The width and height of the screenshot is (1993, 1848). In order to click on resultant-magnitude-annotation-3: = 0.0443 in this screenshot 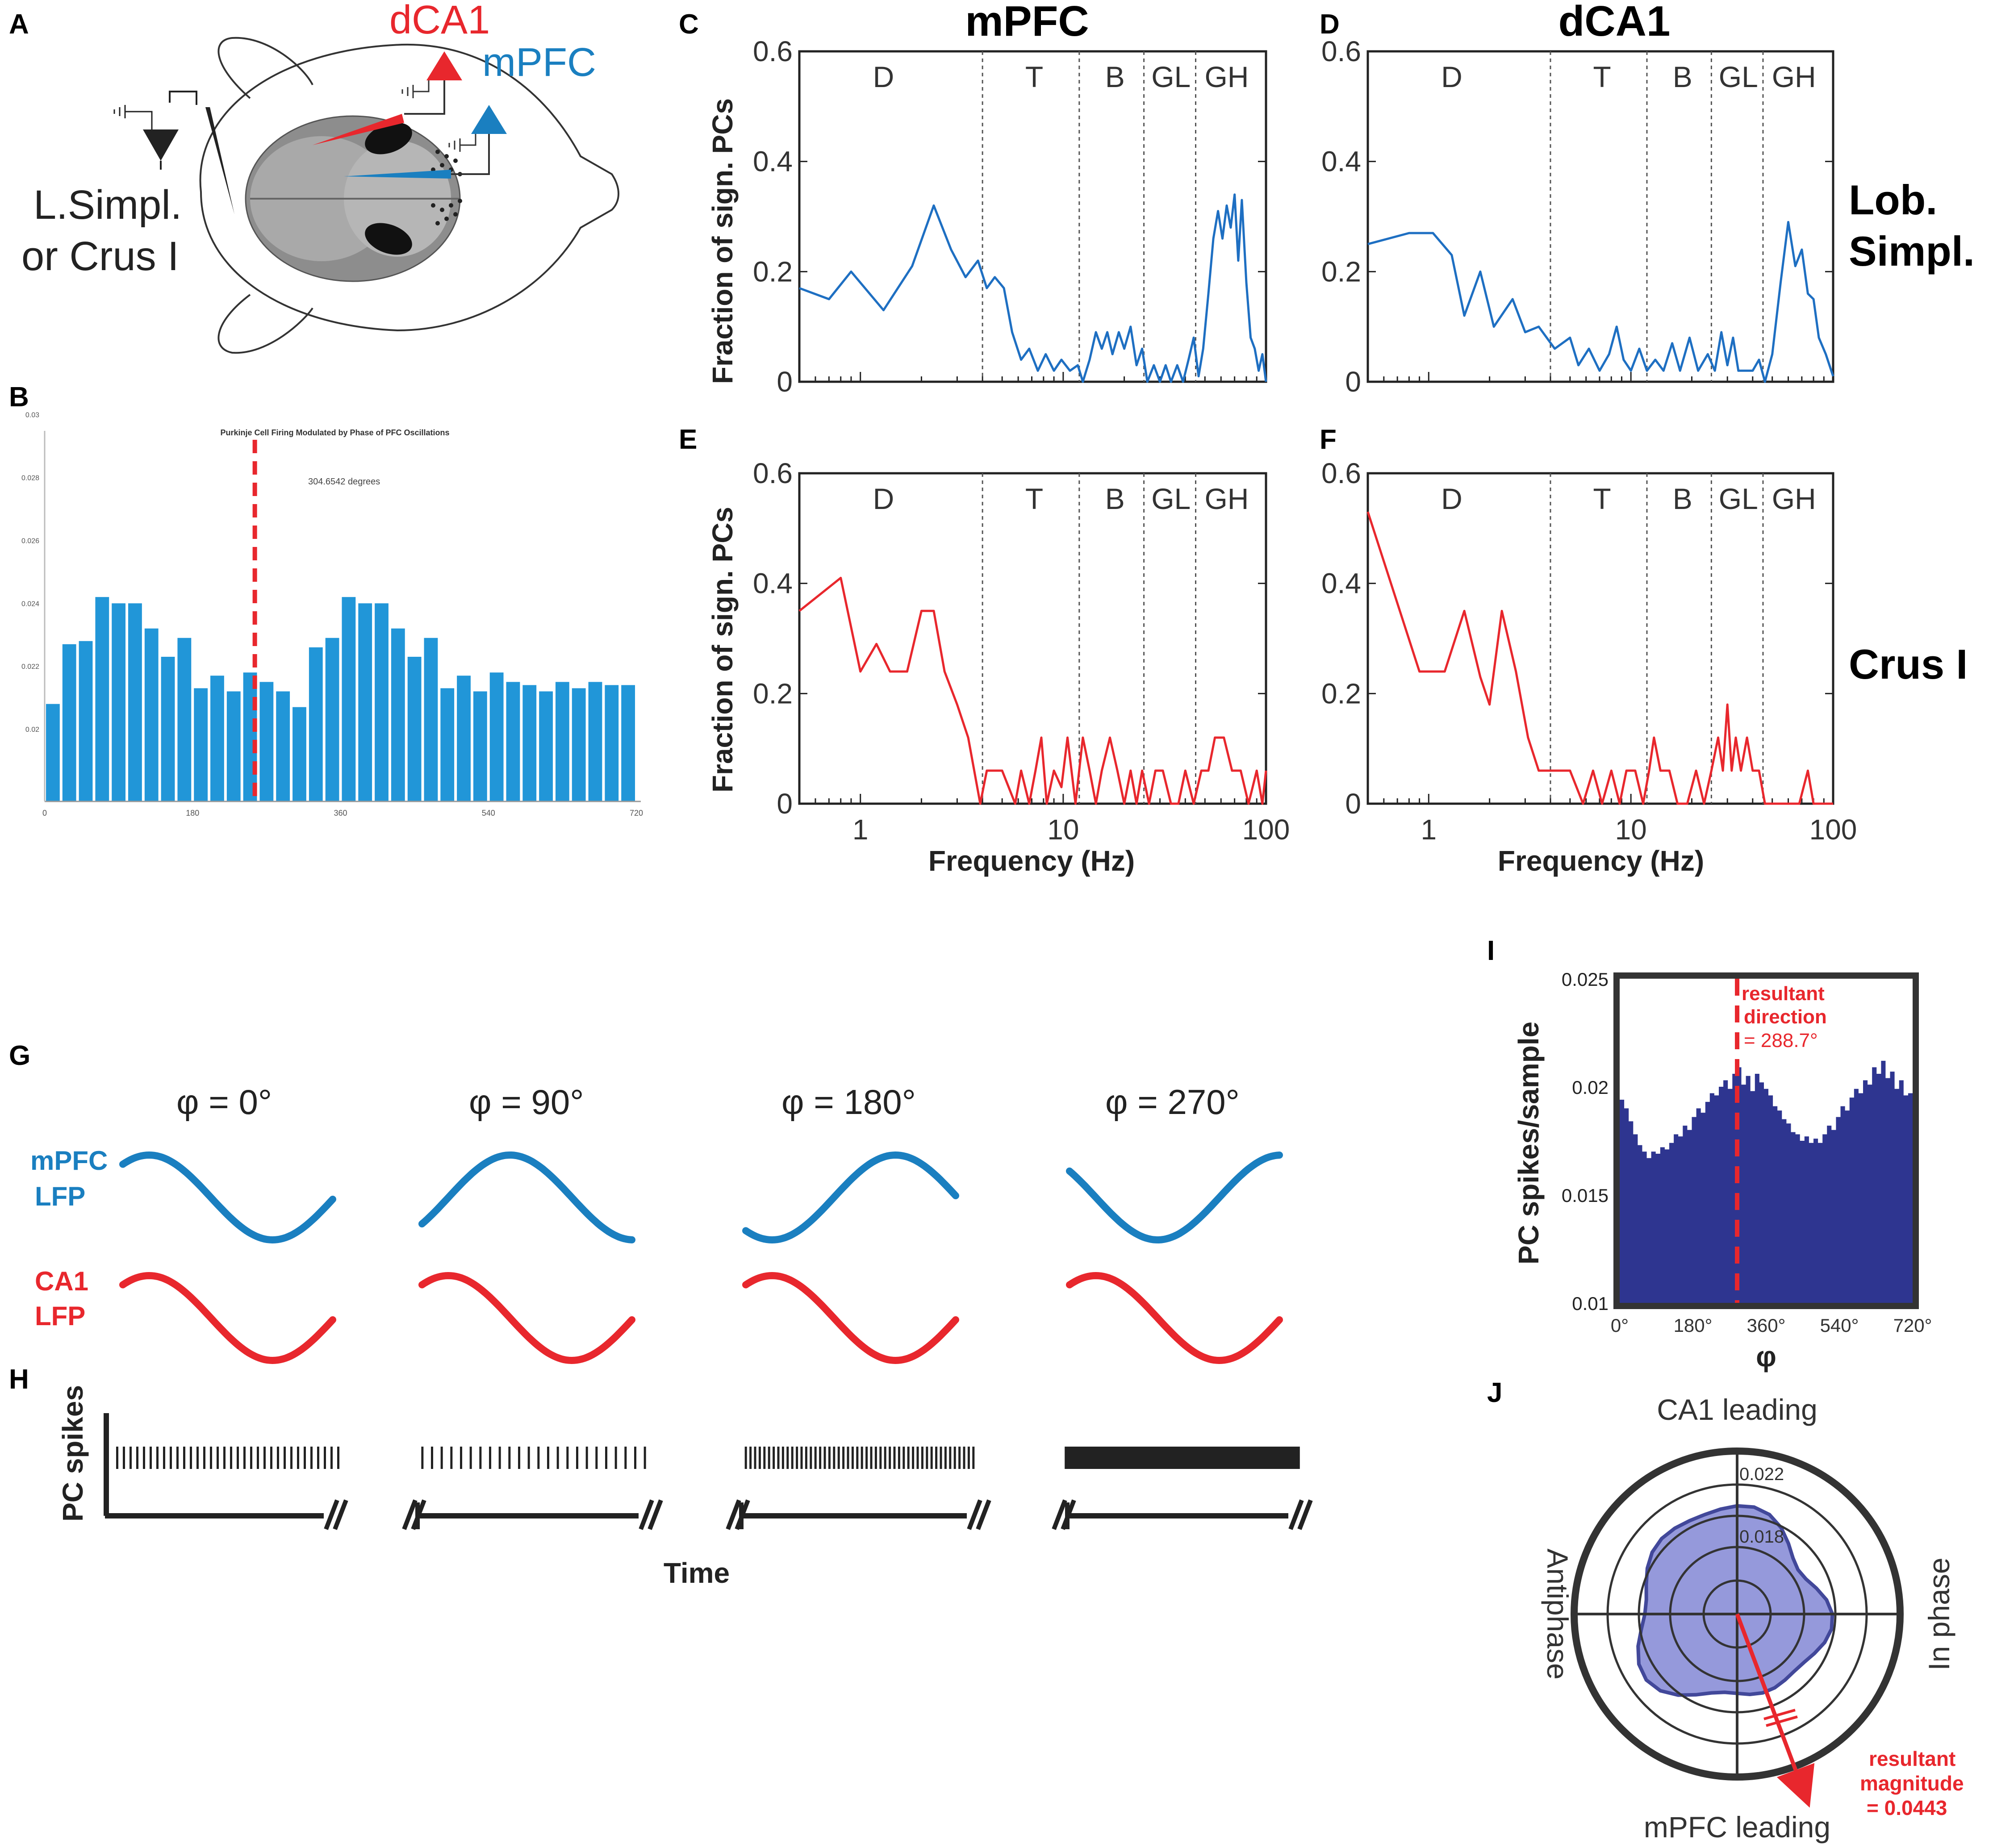, I will do `click(1907, 1807)`.